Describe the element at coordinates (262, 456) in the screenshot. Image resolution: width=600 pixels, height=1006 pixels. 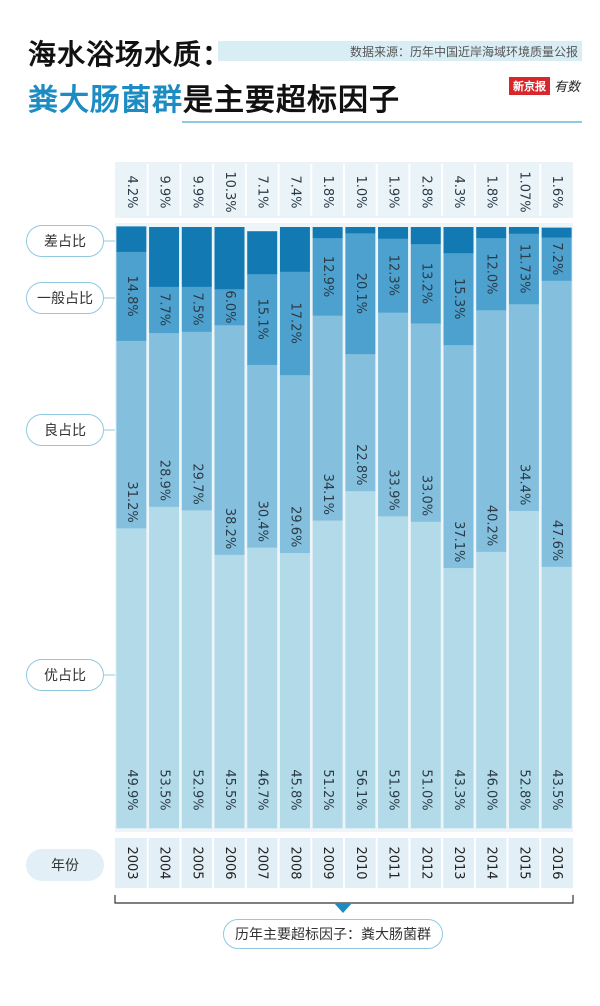
I see `bar-good-2007` at that location.